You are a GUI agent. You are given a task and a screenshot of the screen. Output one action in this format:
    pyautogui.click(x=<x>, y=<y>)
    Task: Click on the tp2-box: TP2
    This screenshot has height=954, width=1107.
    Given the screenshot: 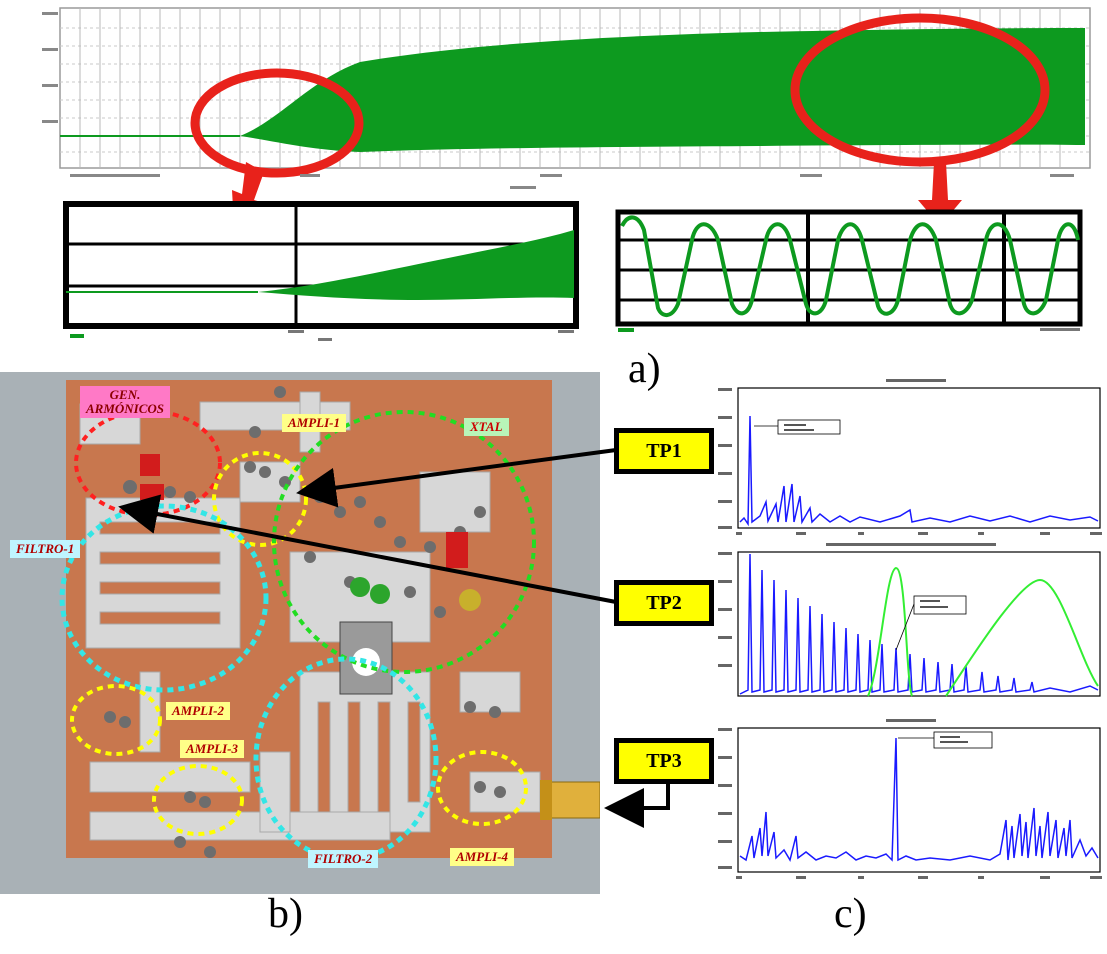 What is the action you would take?
    pyautogui.click(x=664, y=603)
    